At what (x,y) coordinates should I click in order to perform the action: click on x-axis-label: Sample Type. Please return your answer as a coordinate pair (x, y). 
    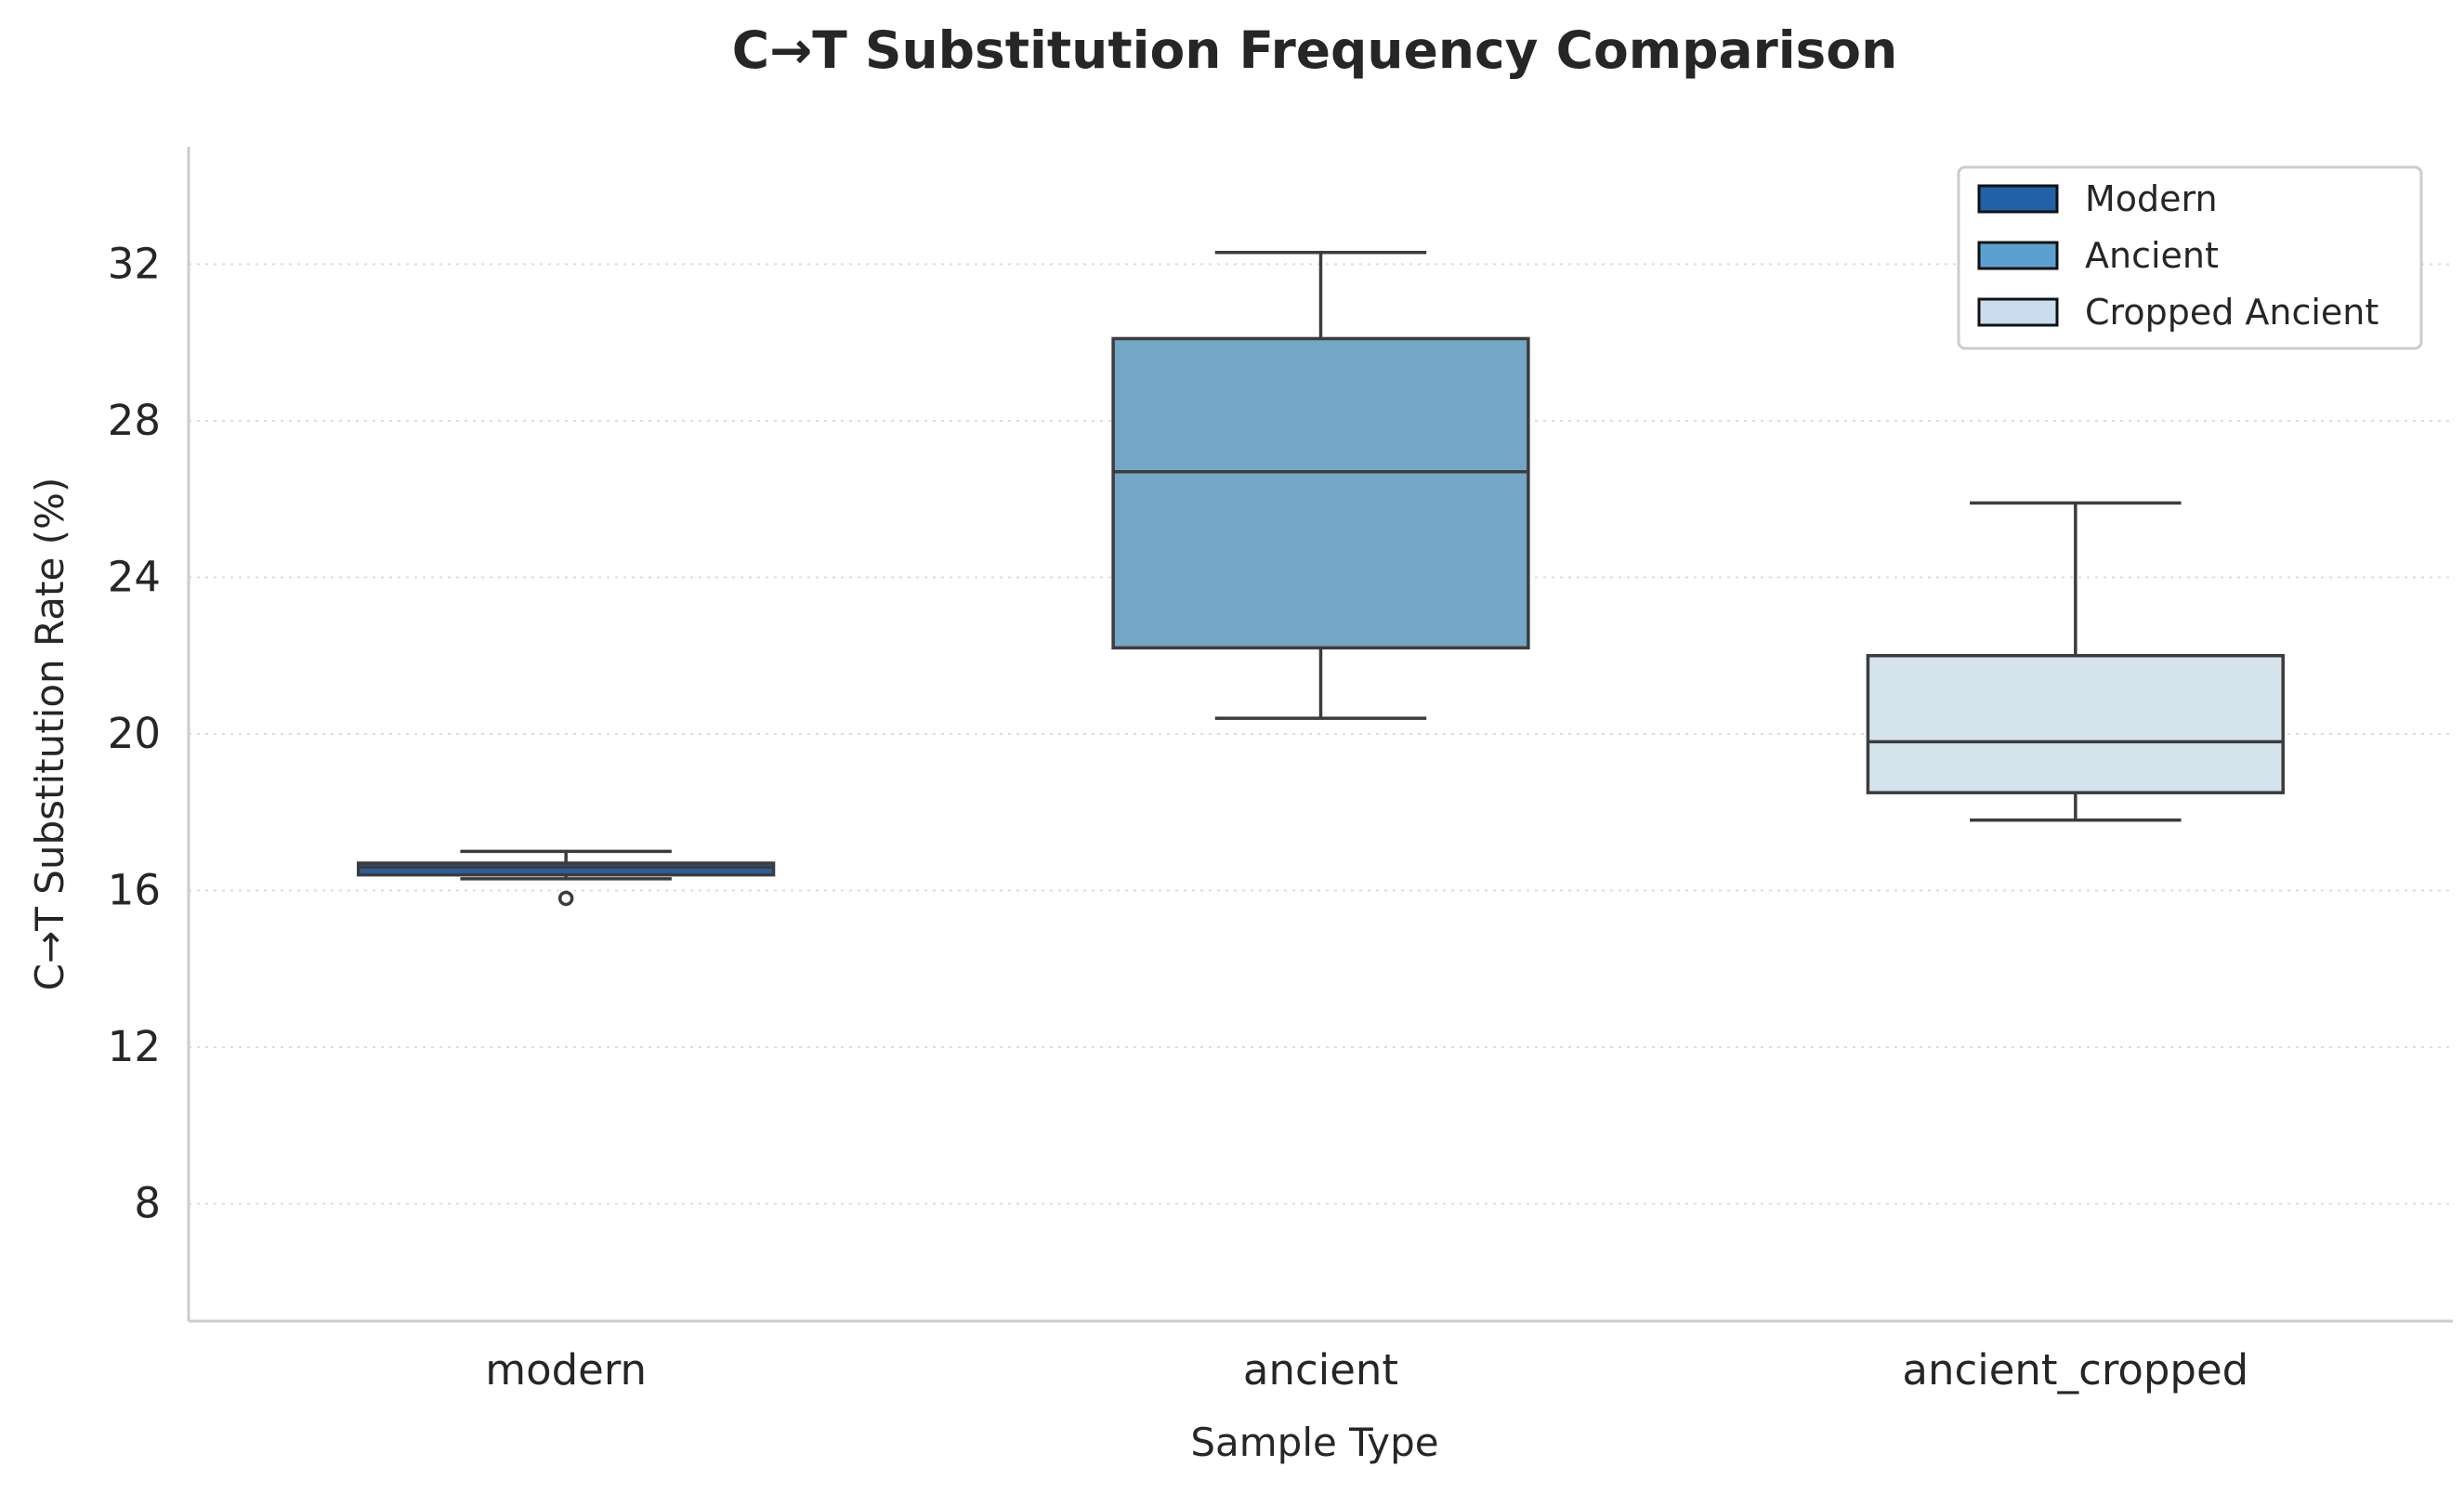
    Looking at the image, I should click on (1314, 1442).